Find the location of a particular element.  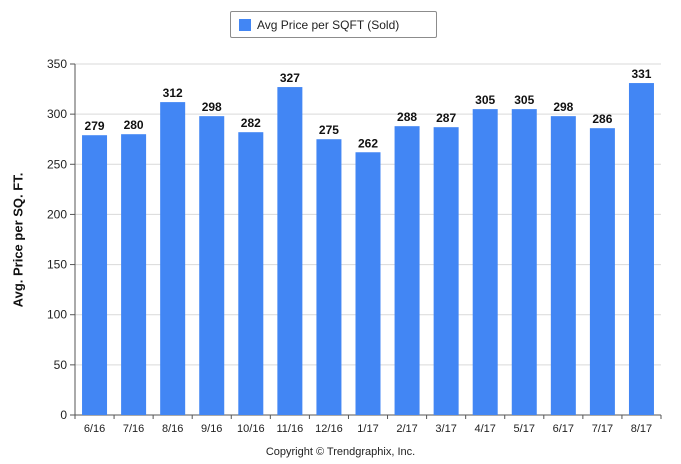

y-axis-label: Avg. Price per SQ. FT. is located at coordinates (18, 240).